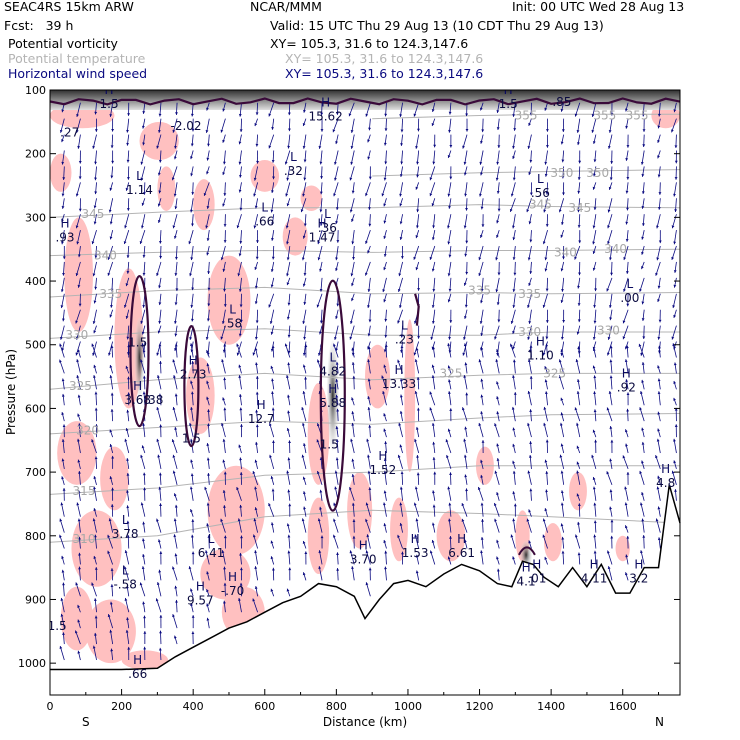 The width and height of the screenshot is (740, 740). Describe the element at coordinates (200, 601) in the screenshot. I see `extremum-value: 9.57` at that location.